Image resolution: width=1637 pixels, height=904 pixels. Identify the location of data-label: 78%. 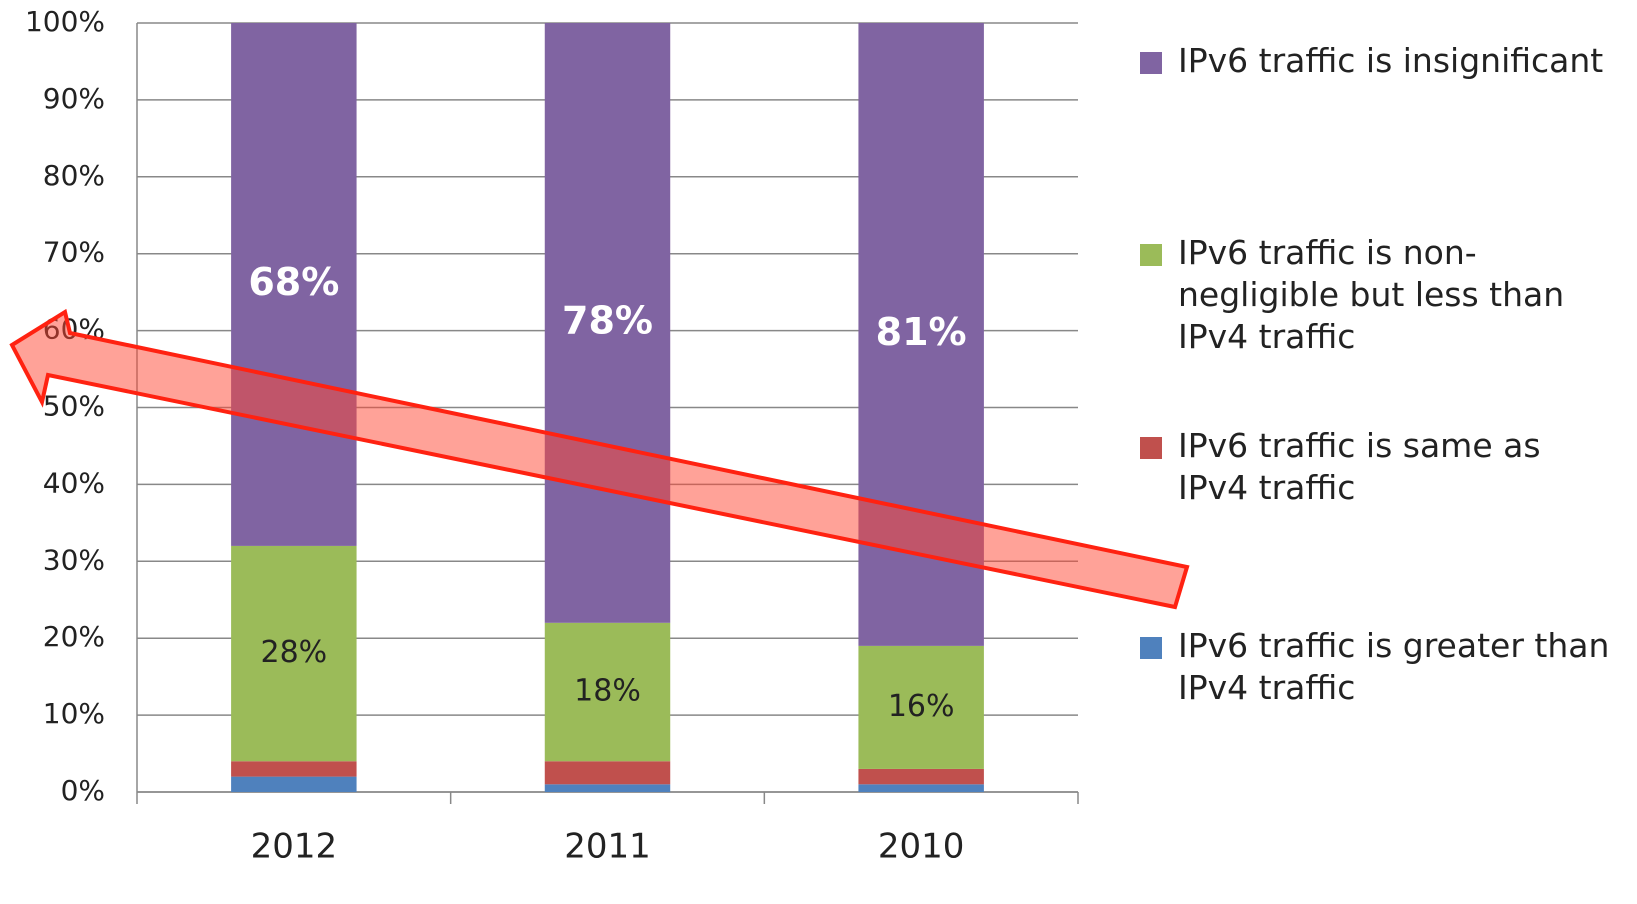
(607, 320).